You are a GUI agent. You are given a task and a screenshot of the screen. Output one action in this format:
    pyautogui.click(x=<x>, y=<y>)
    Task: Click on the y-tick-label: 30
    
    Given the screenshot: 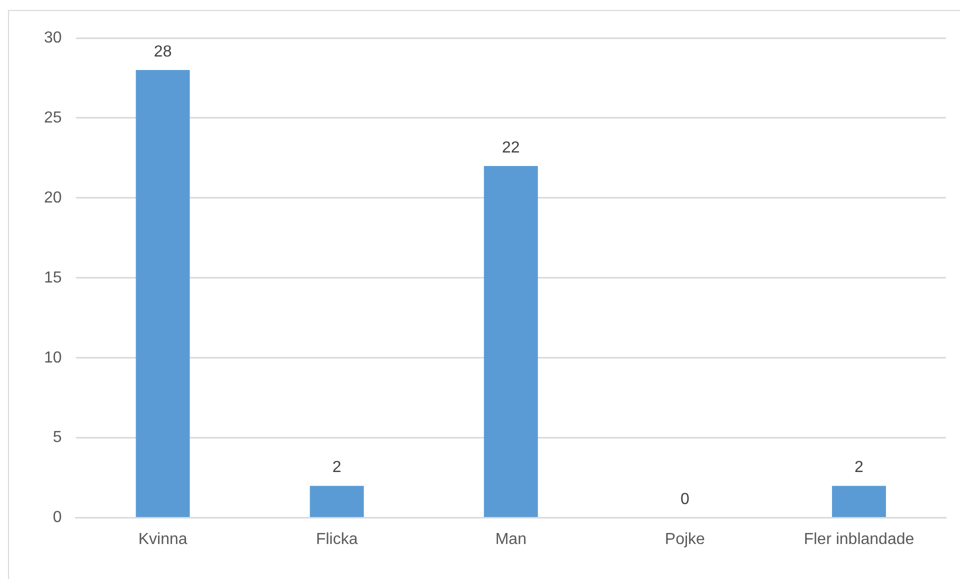 What is the action you would take?
    pyautogui.click(x=53, y=37)
    